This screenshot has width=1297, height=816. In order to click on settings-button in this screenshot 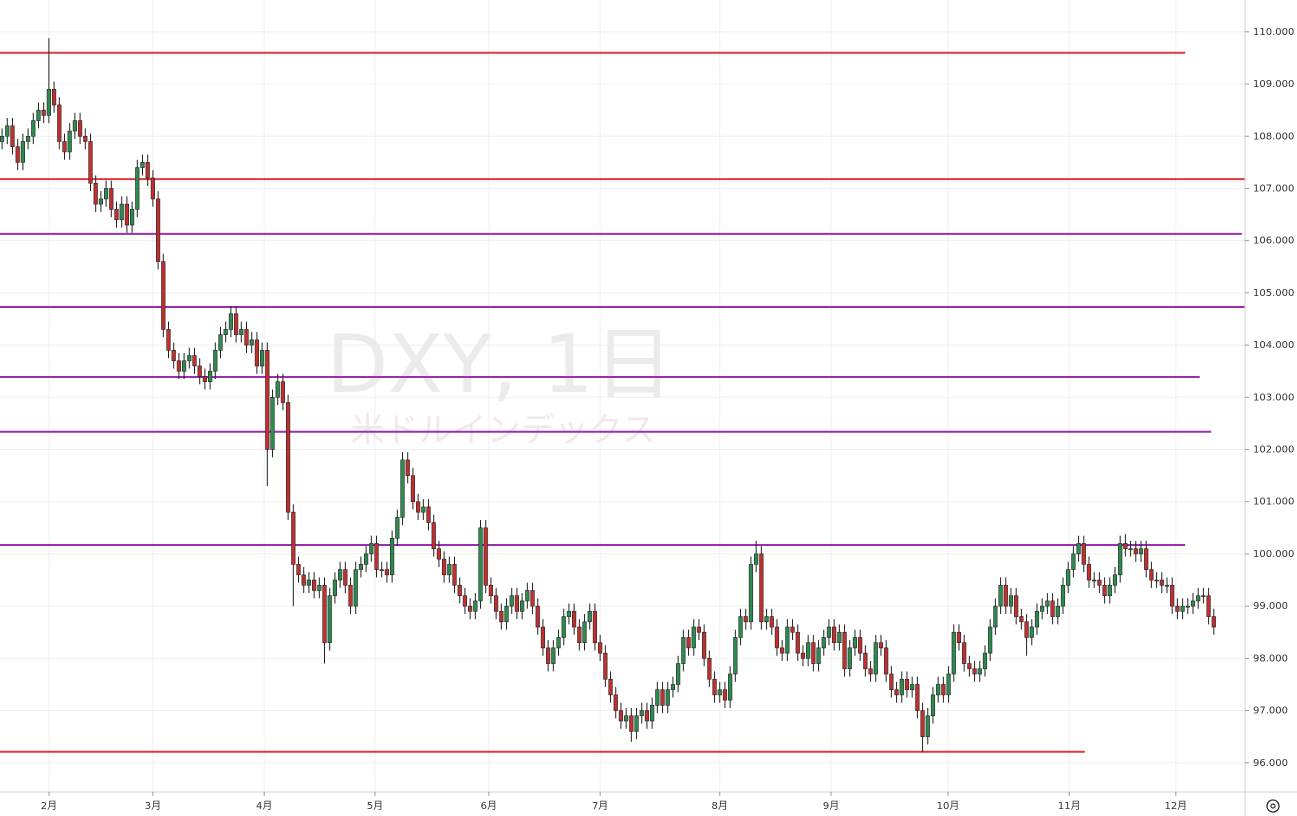, I will do `click(1273, 806)`.